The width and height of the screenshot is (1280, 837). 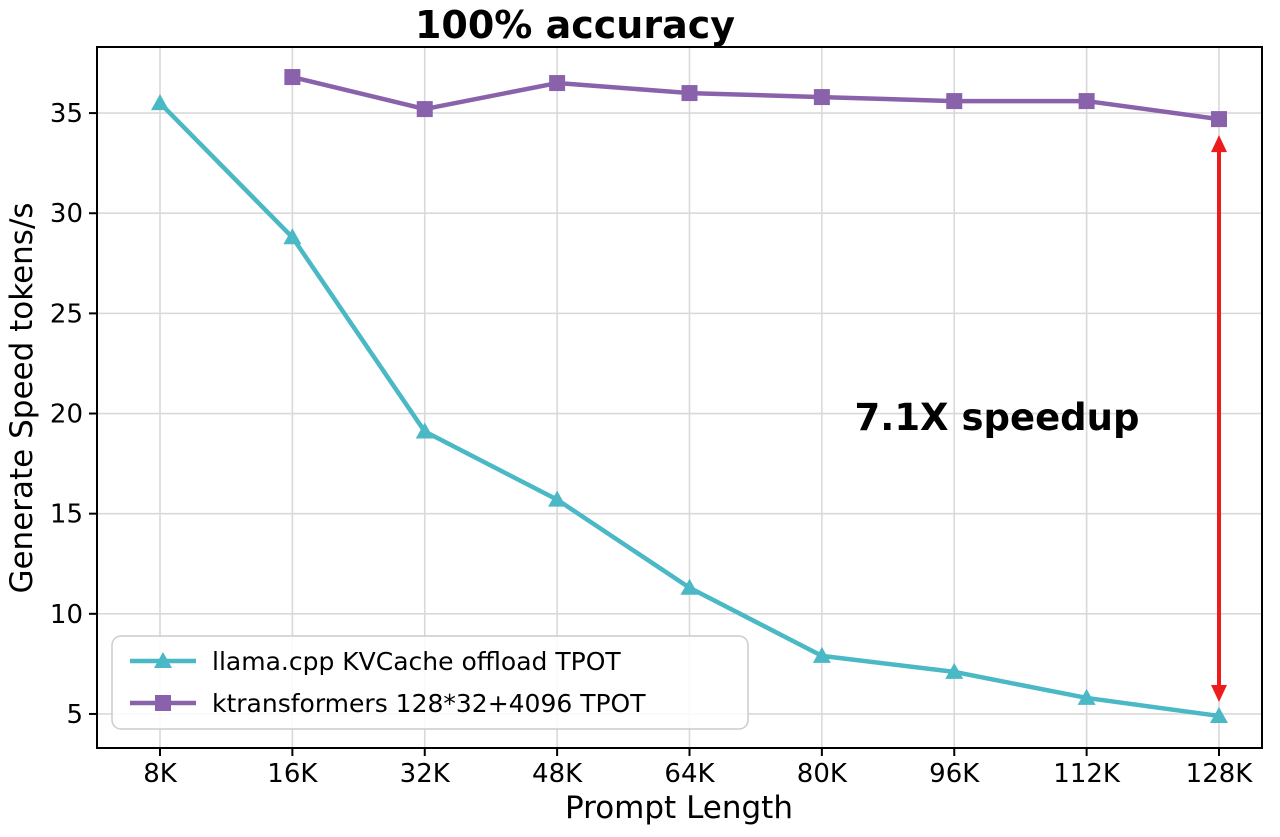 I want to click on legend-box, so click(x=430, y=682).